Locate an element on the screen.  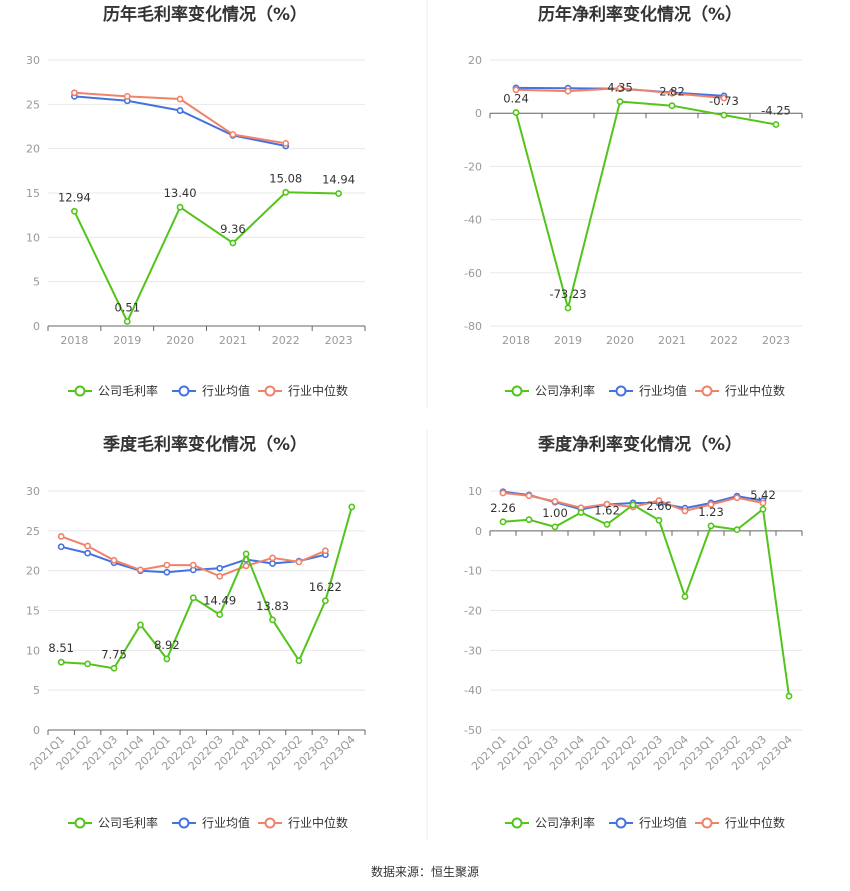
data-label: 0.51 is located at coordinates (127, 307).